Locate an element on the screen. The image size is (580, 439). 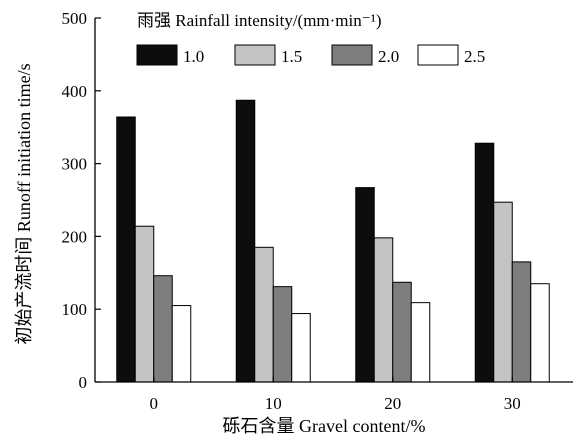
bar-1.0-10 is located at coordinates (245, 241).